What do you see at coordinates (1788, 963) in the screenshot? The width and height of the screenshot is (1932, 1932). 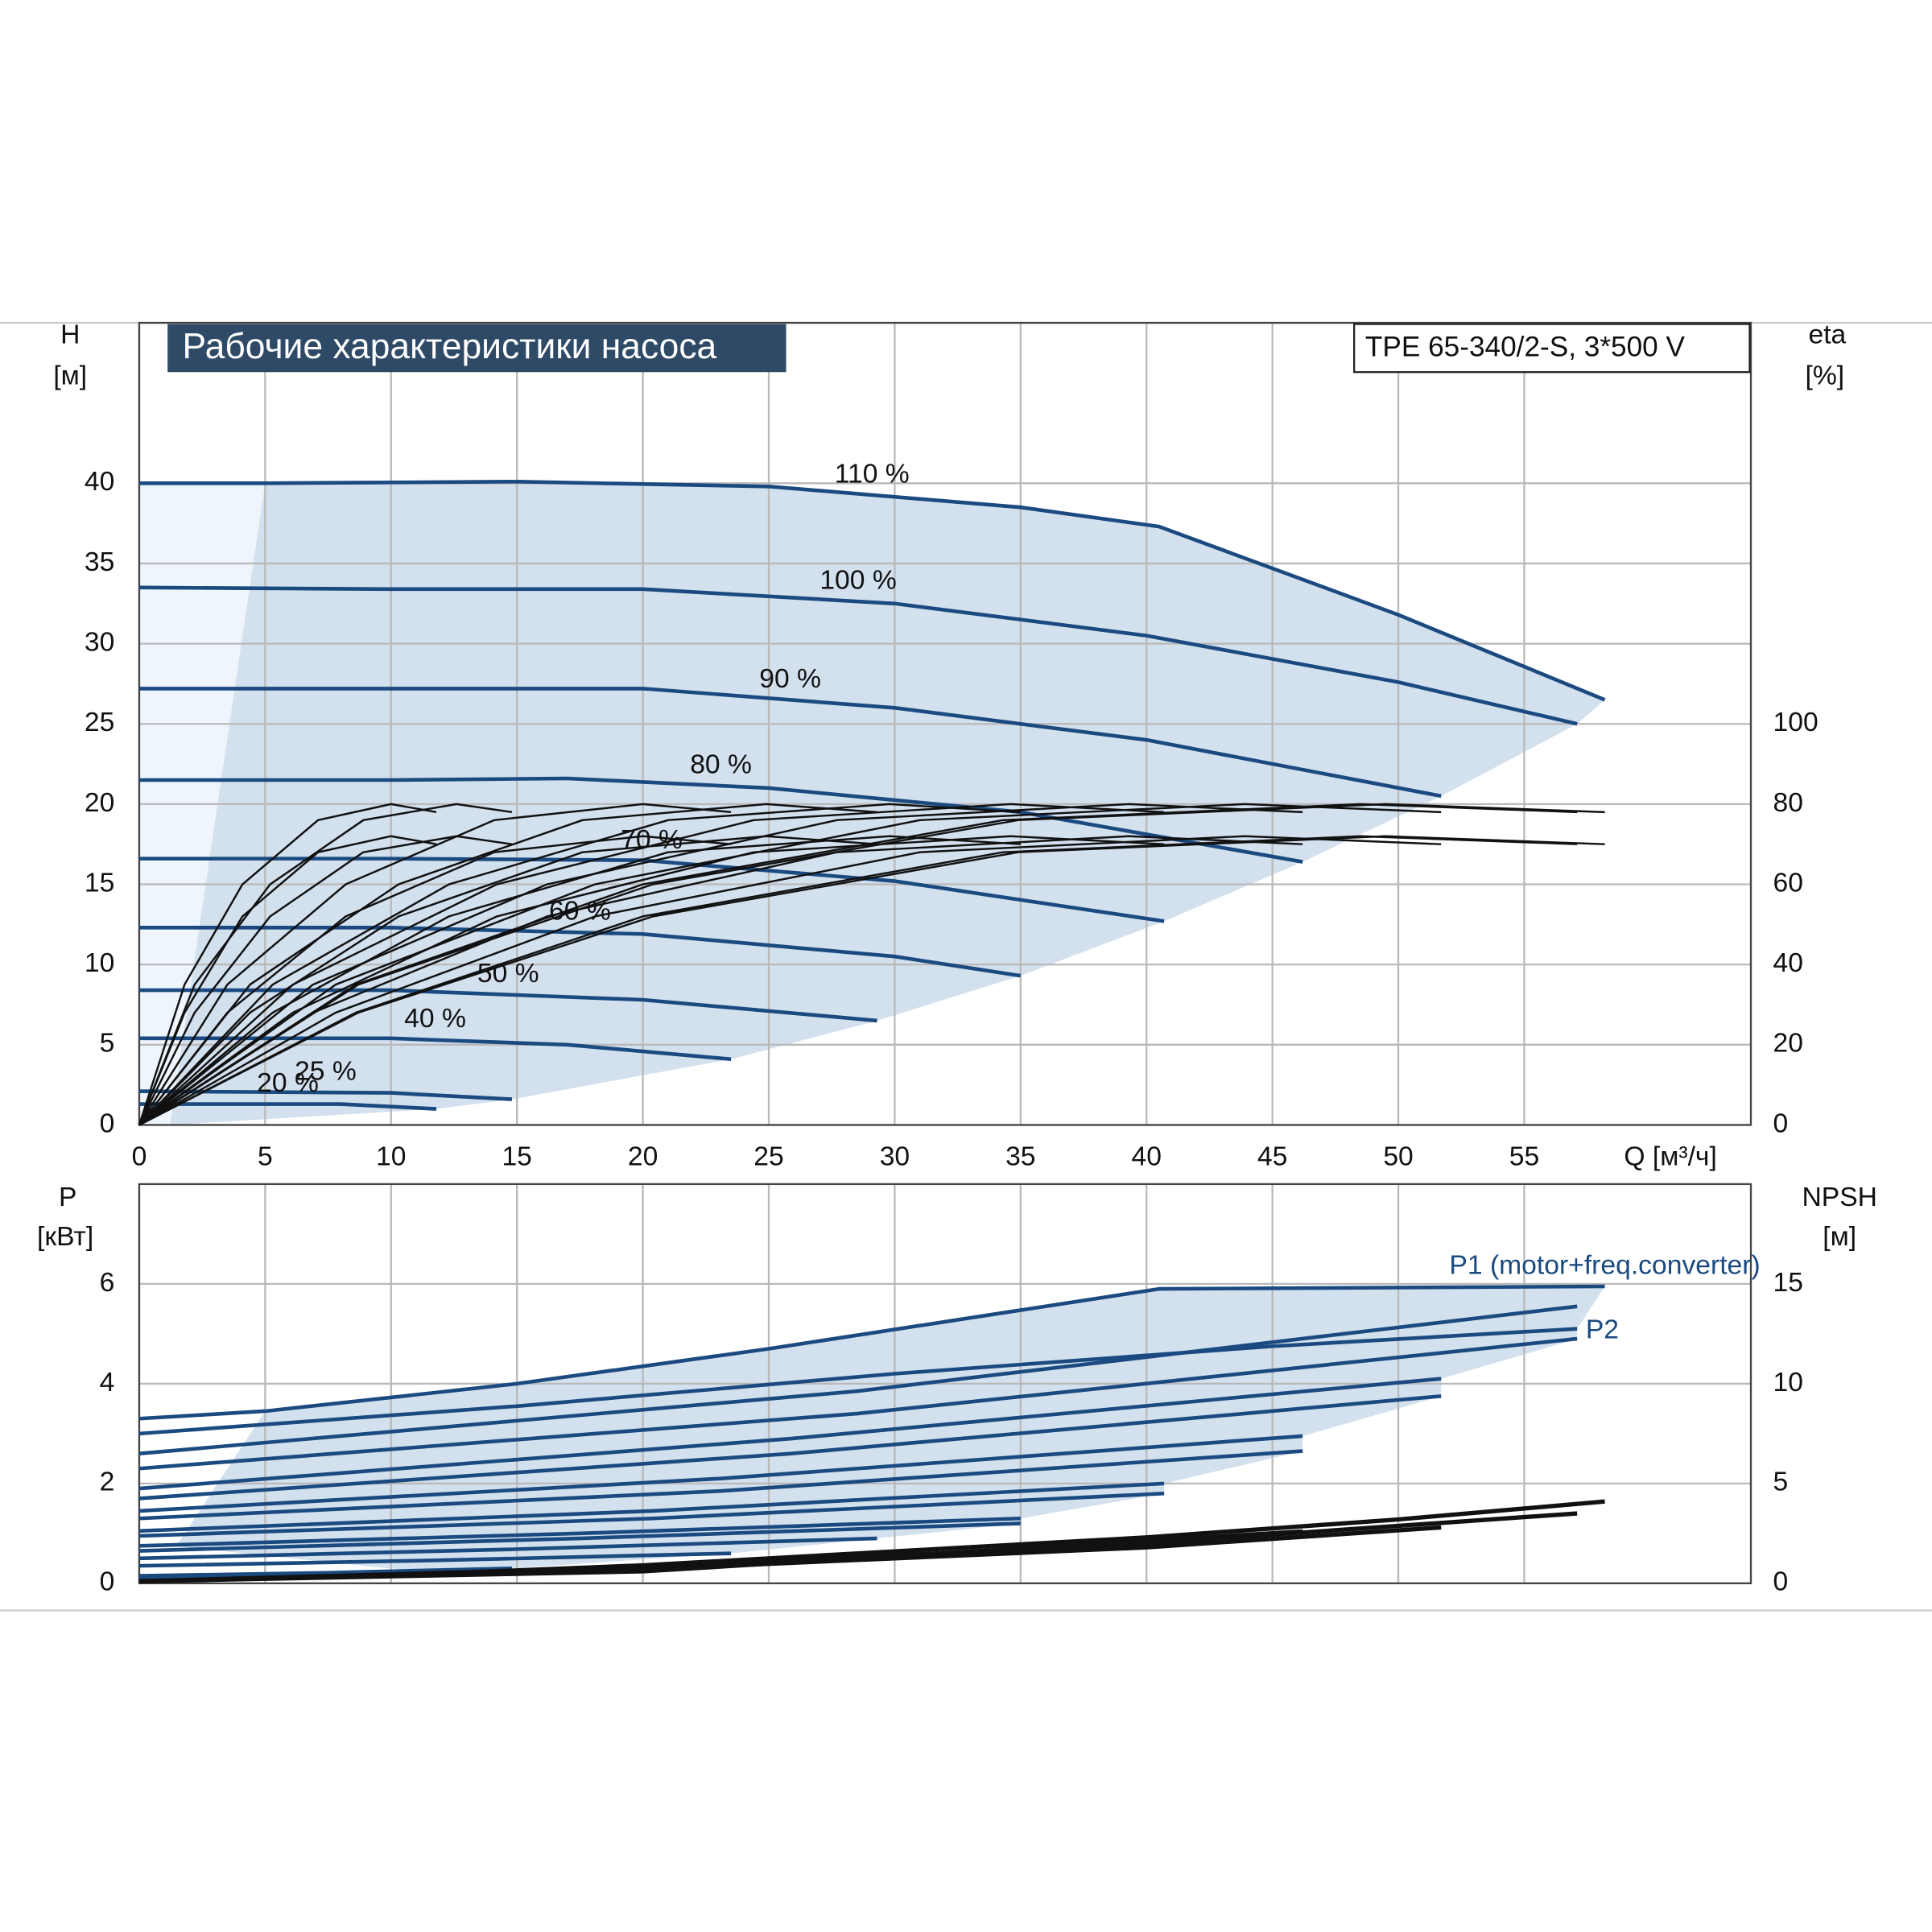 I see `y2-tick-label: 40` at bounding box center [1788, 963].